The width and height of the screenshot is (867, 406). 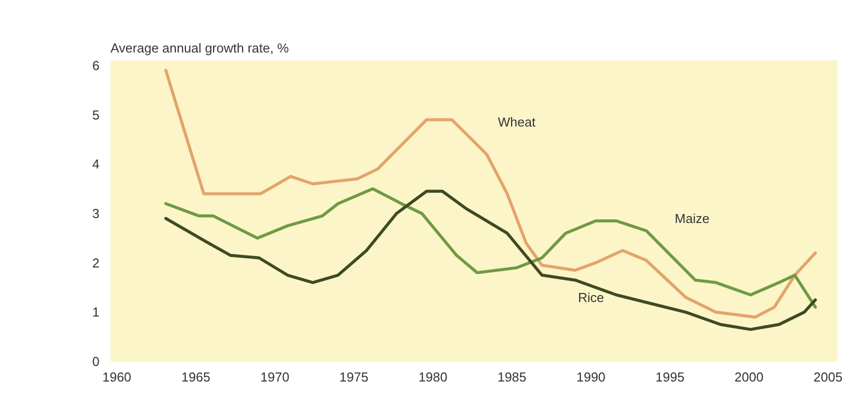 What do you see at coordinates (96, 312) in the screenshot?
I see `y-tick-label: 1` at bounding box center [96, 312].